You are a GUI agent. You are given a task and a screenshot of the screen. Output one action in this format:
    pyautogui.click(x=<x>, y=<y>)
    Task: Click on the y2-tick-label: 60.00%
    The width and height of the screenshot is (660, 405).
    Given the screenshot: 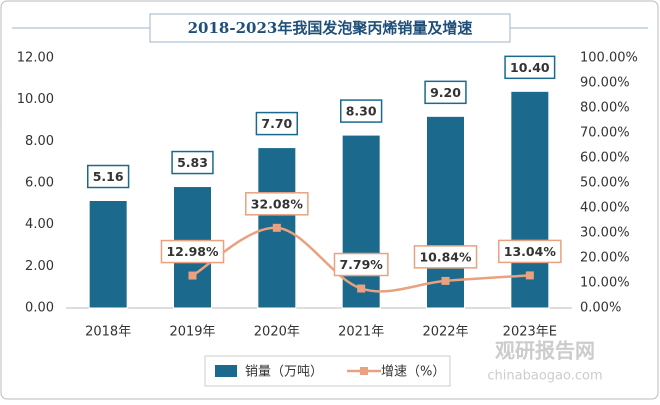 What is the action you would take?
    pyautogui.click(x=605, y=158)
    